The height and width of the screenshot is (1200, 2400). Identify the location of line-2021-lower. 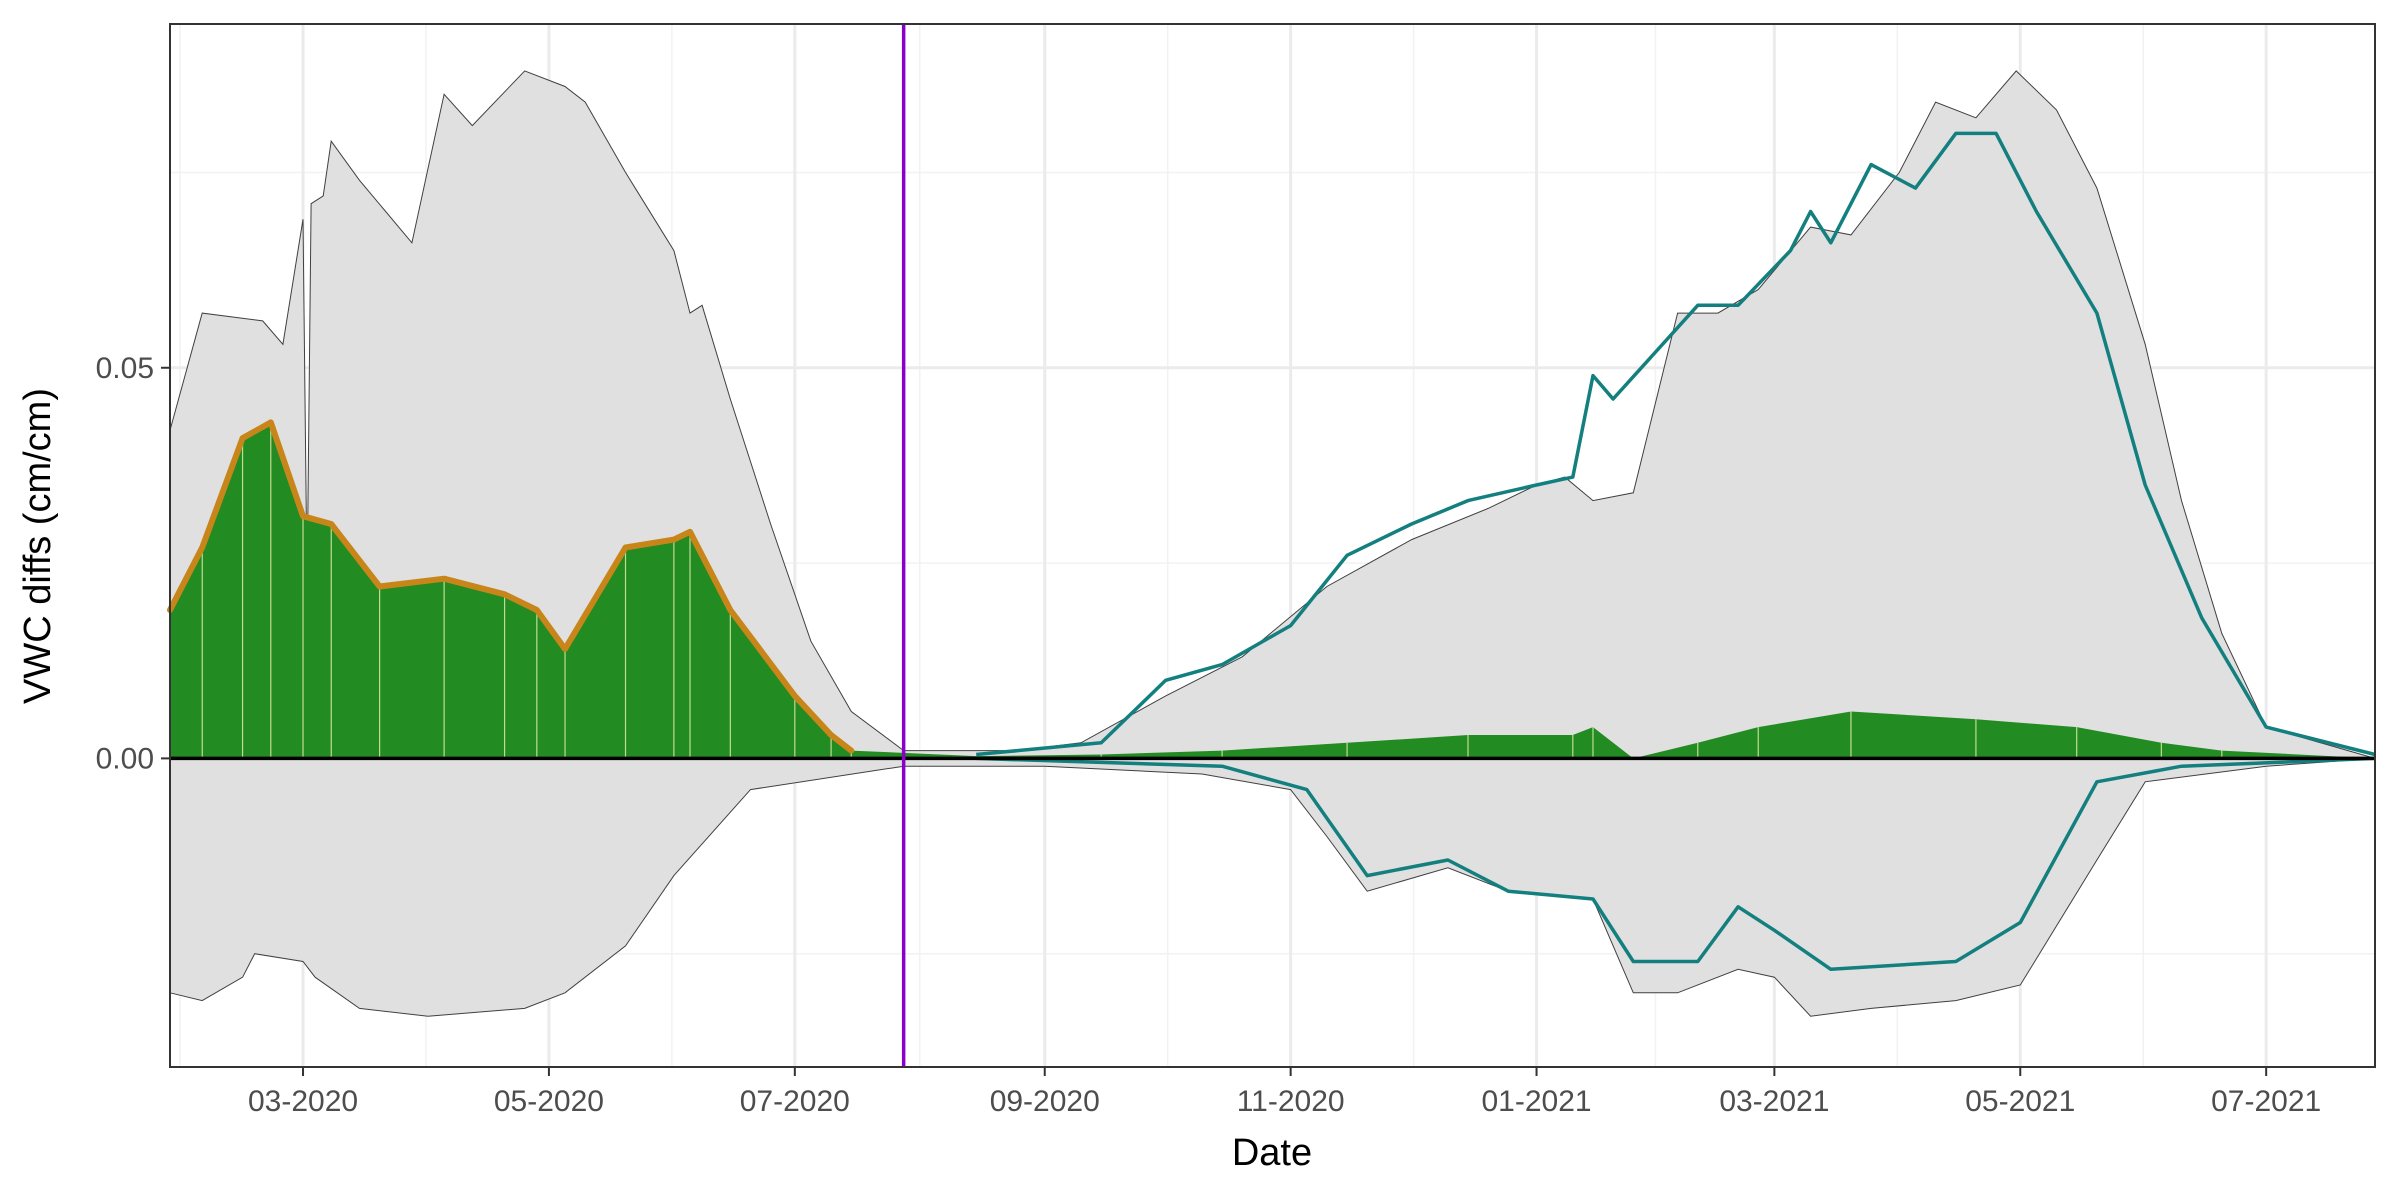
(1676, 864).